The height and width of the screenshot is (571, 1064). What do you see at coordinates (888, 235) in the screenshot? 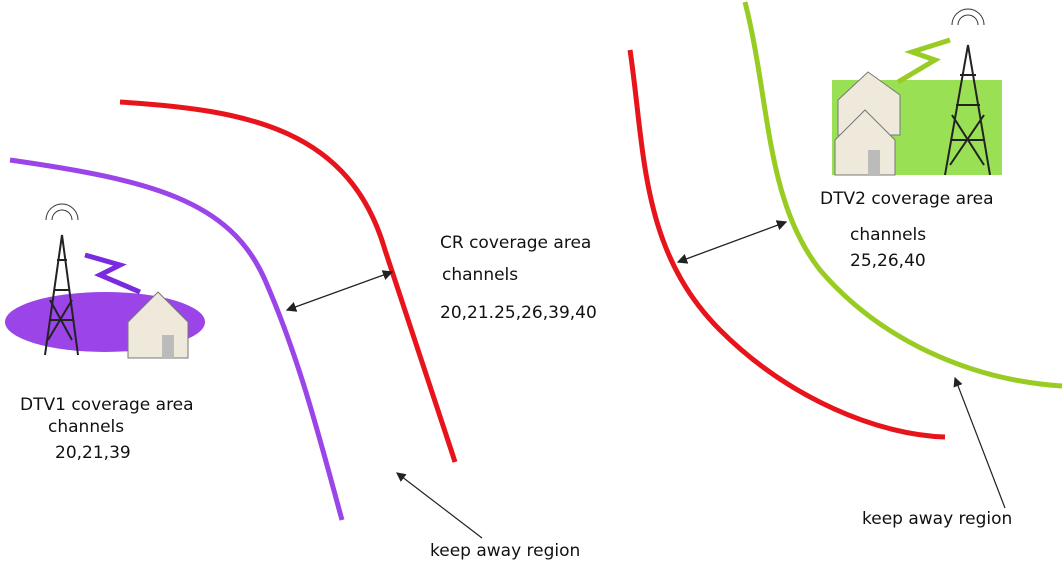
I see `dtv2-channels-label: channels` at bounding box center [888, 235].